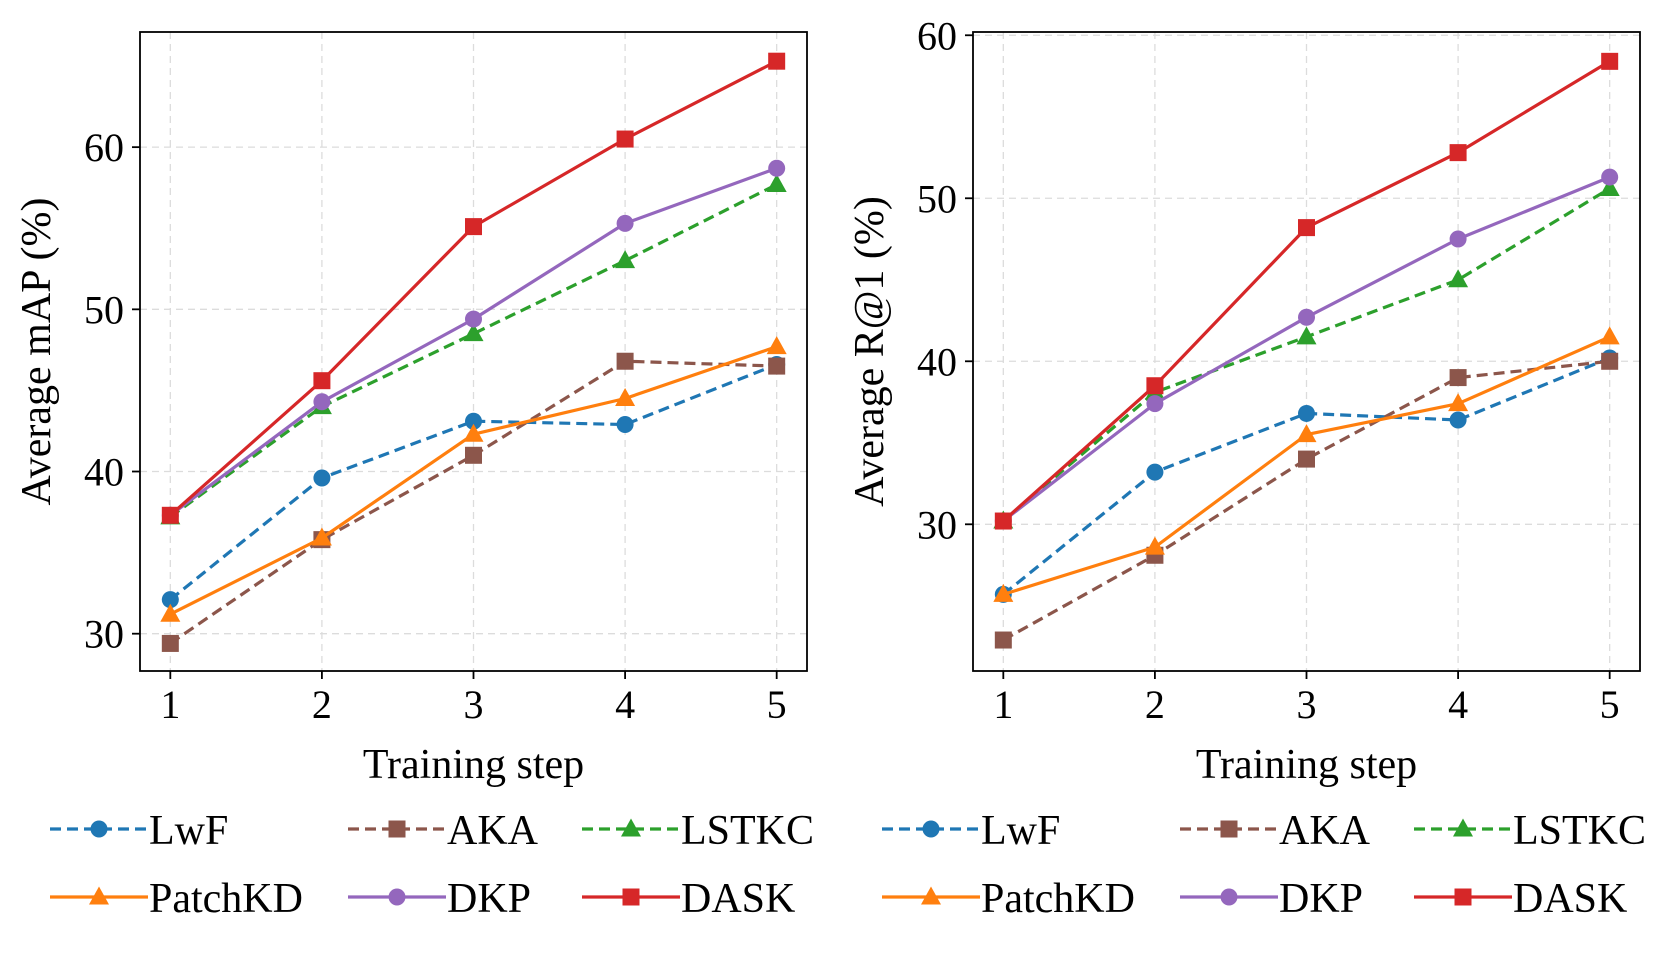  Describe the element at coordinates (1058, 899) in the screenshot. I see `legend-label-patchkd: PatchKD` at that location.